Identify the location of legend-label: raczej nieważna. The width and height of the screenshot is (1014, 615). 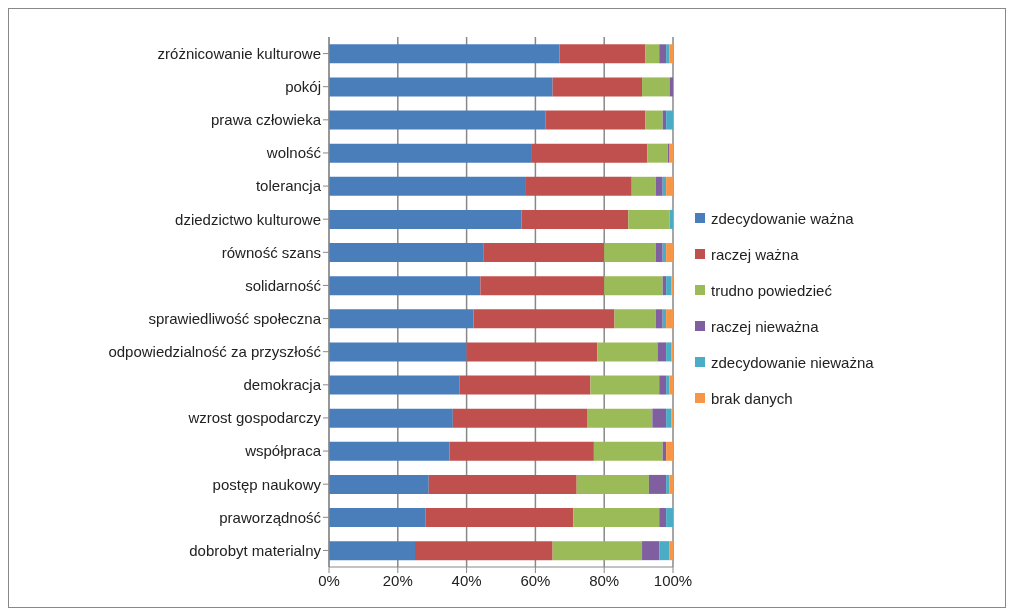
(765, 326).